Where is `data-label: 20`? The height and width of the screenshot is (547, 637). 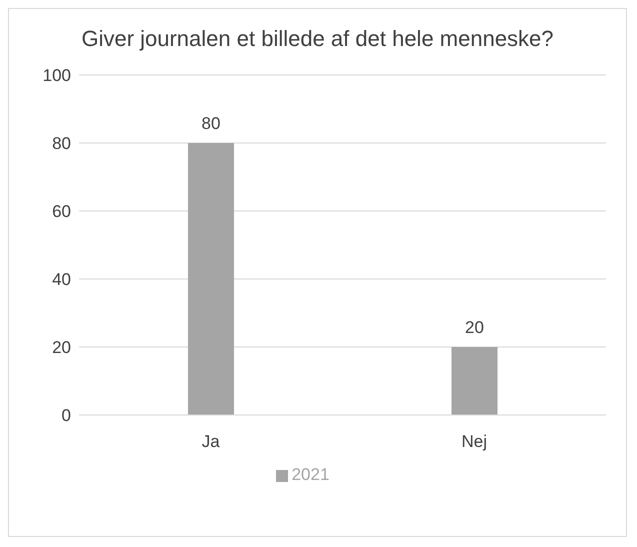 data-label: 20 is located at coordinates (474, 327).